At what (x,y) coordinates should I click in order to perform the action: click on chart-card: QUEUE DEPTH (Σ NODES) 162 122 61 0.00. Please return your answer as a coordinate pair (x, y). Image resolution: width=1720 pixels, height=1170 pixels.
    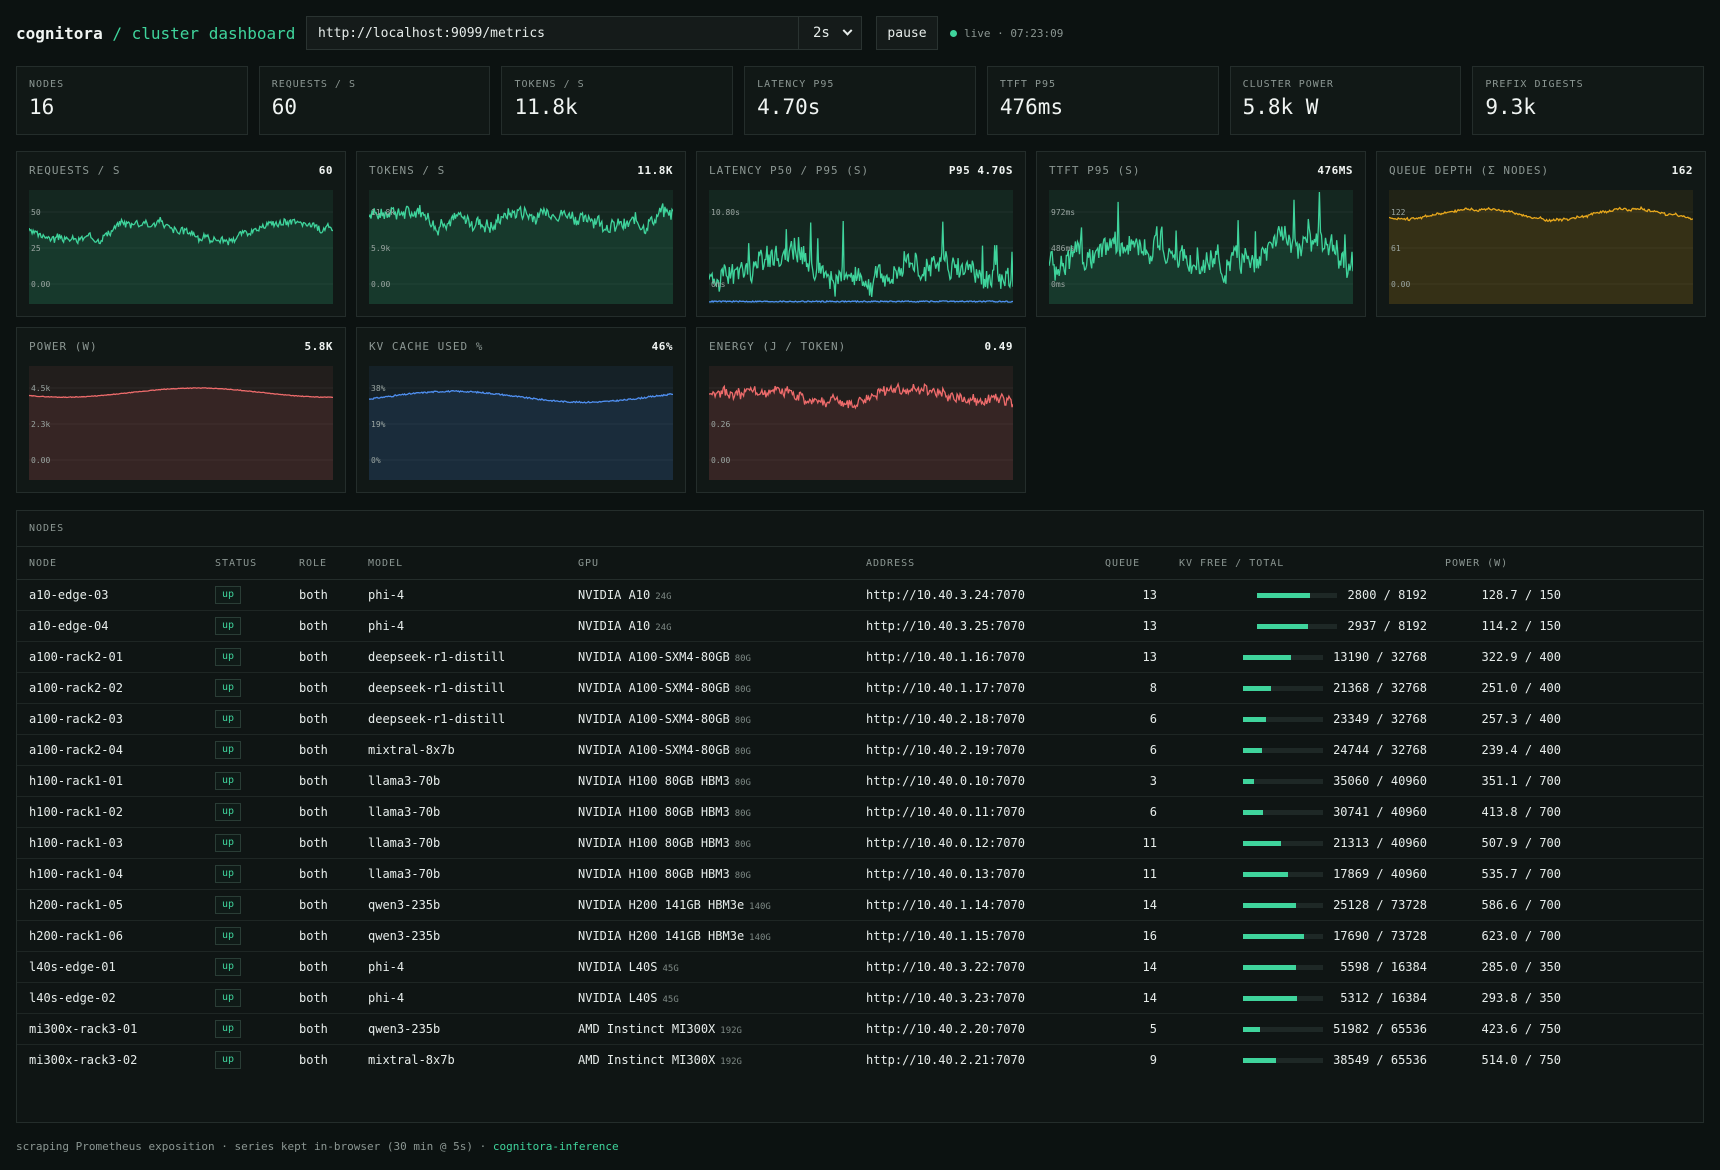
    Looking at the image, I should click on (1541, 234).